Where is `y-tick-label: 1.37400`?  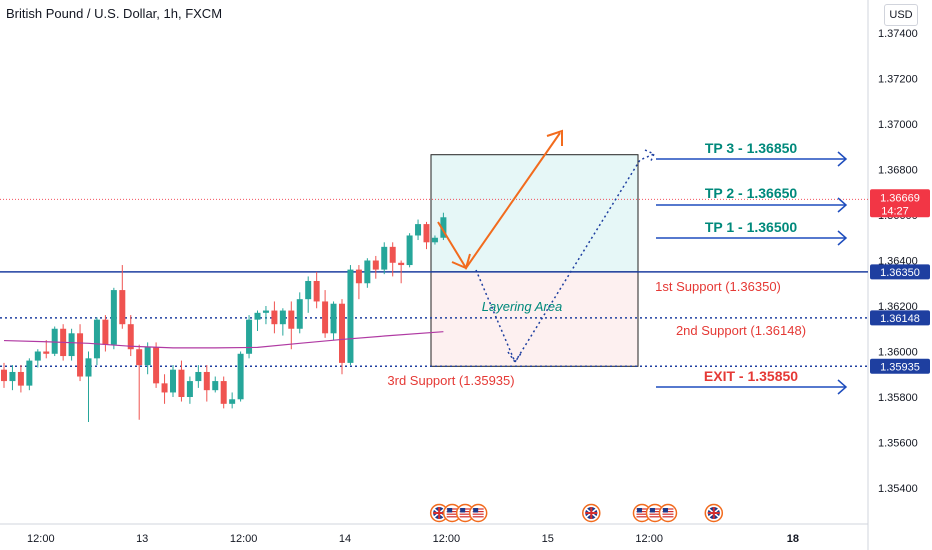 y-tick-label: 1.37400 is located at coordinates (898, 34).